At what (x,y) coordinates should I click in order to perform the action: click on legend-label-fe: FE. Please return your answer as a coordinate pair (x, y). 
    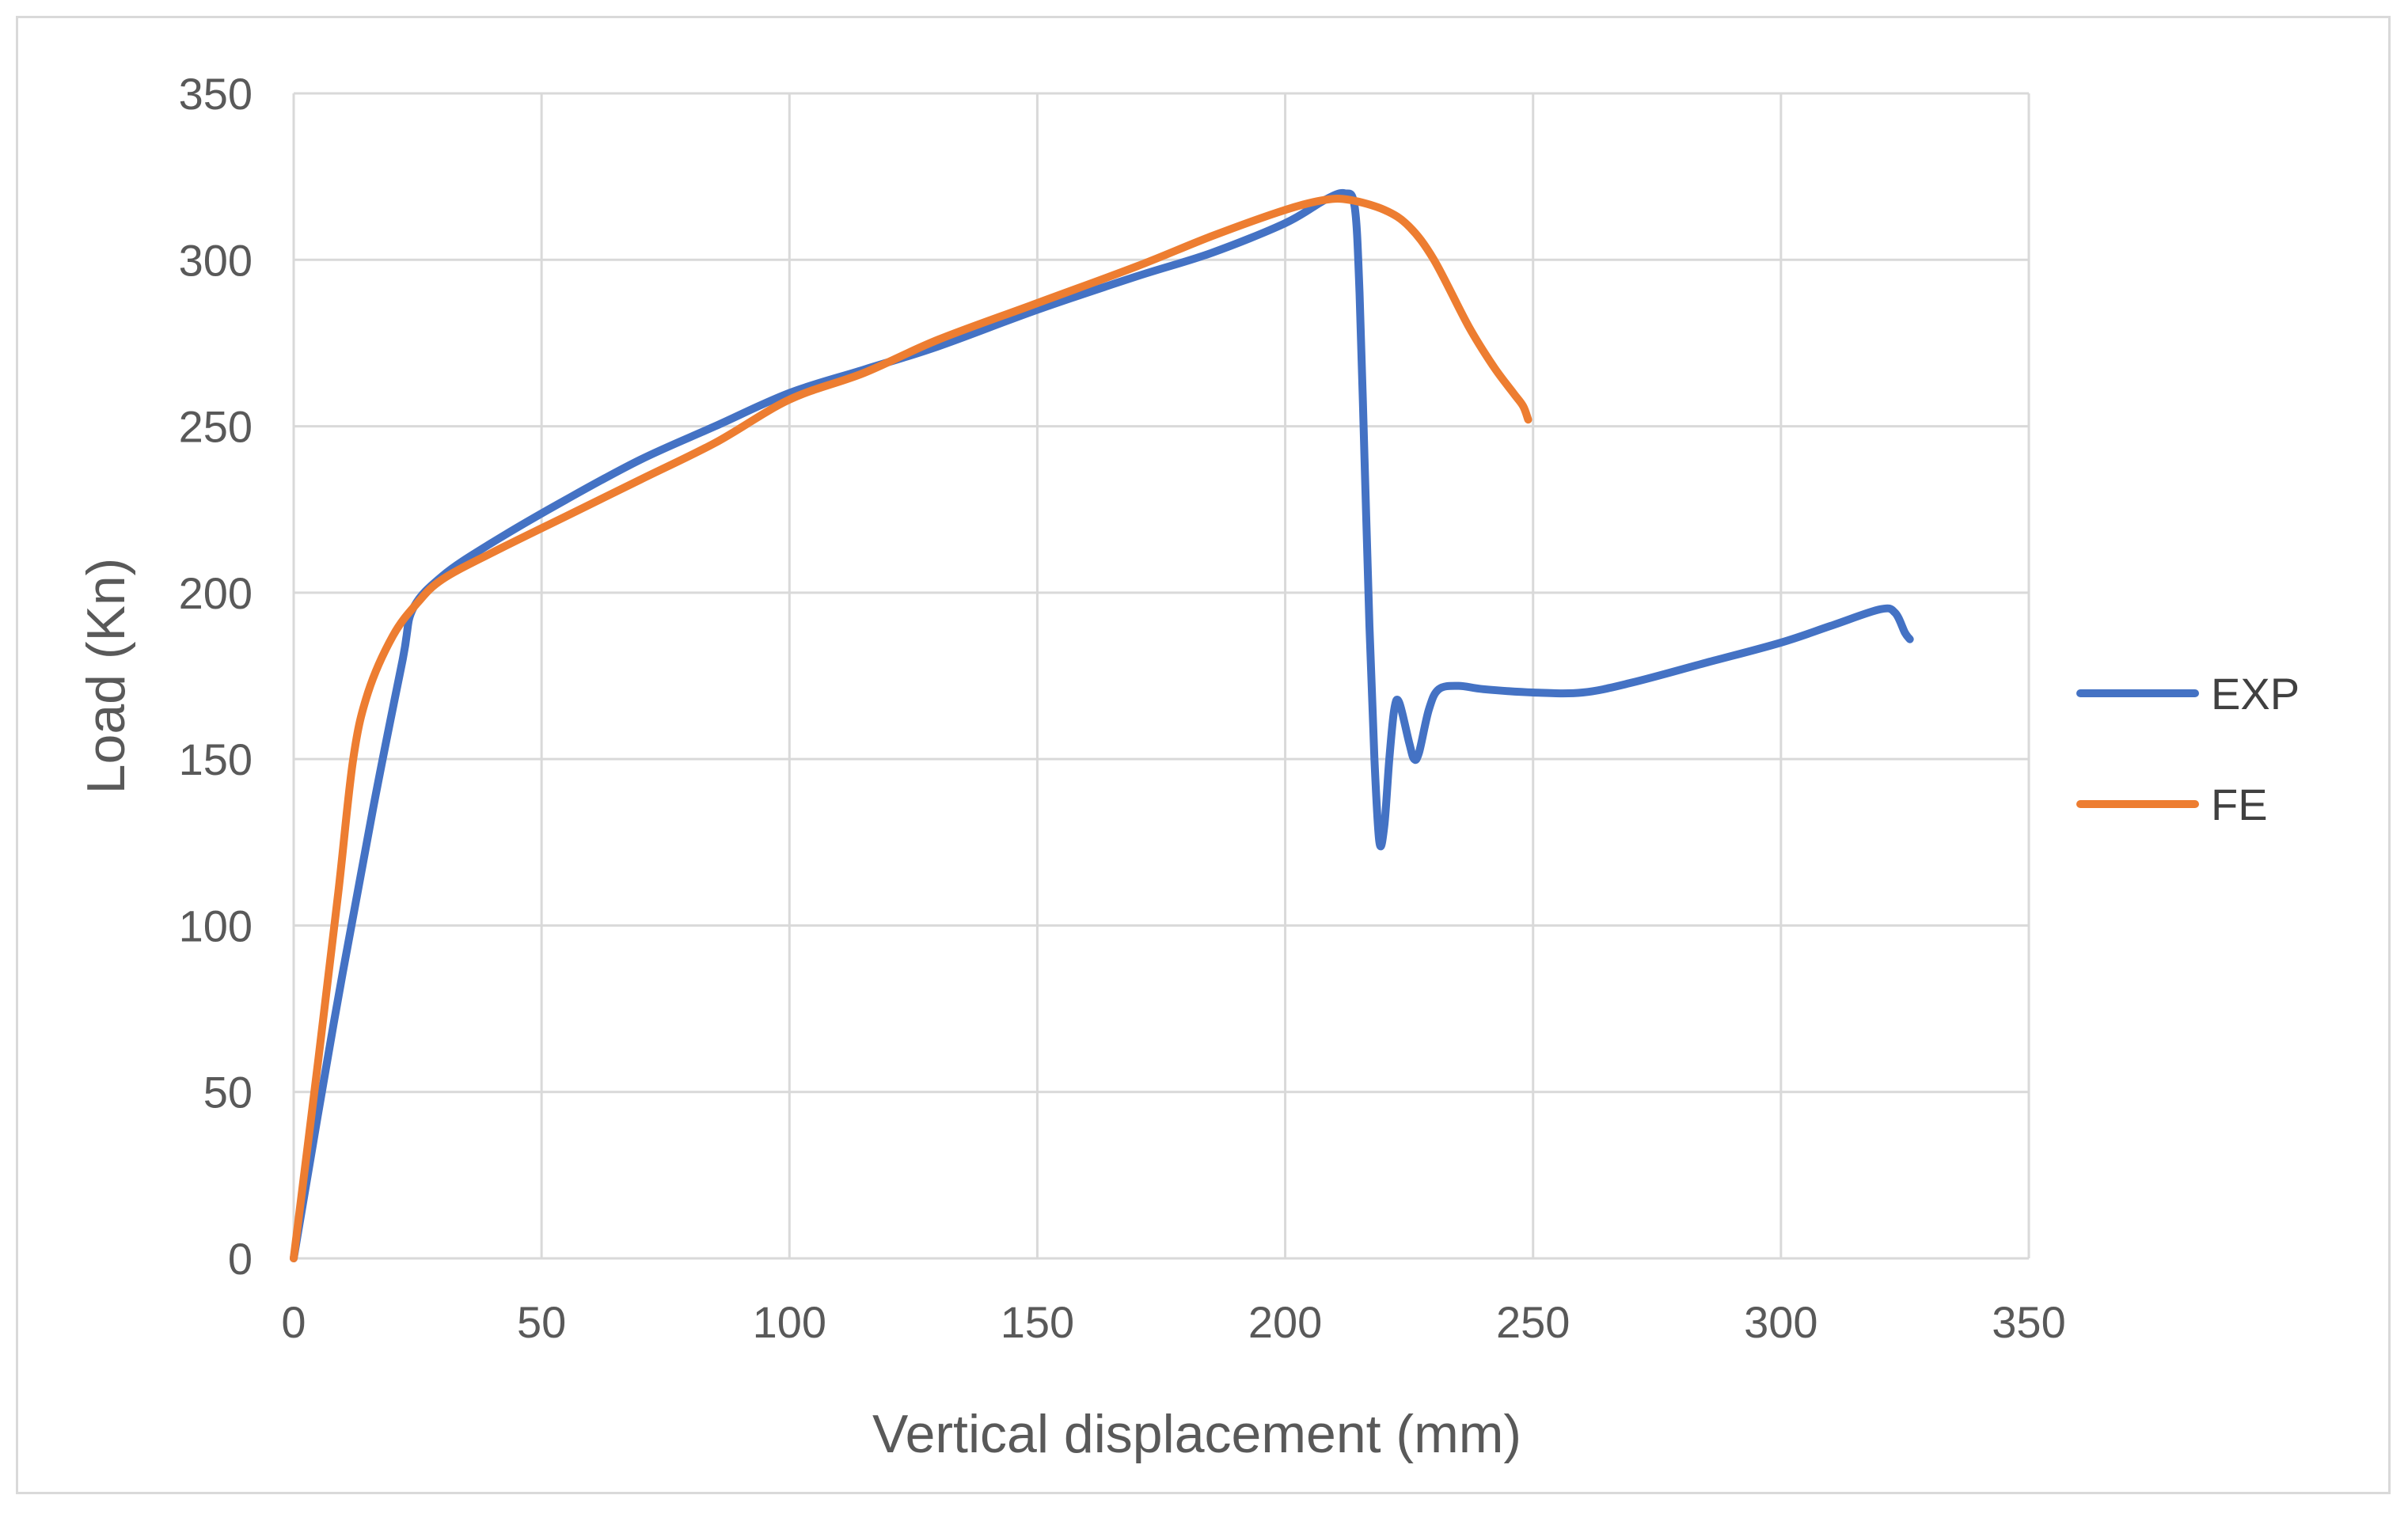
    Looking at the image, I should click on (2239, 804).